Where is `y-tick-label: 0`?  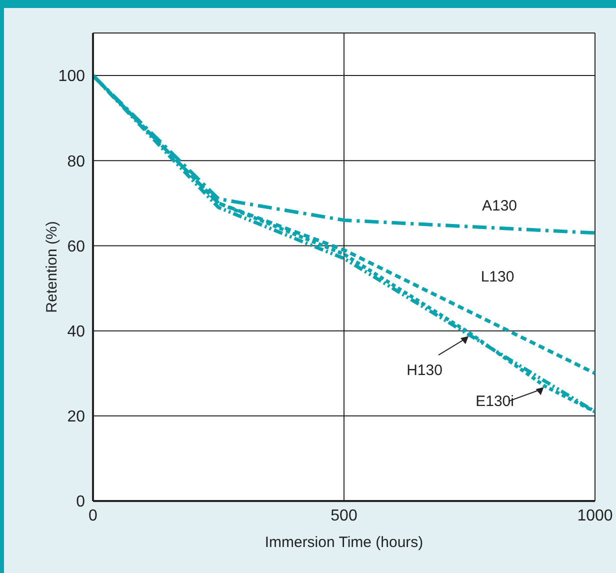
y-tick-label: 0 is located at coordinates (81, 502).